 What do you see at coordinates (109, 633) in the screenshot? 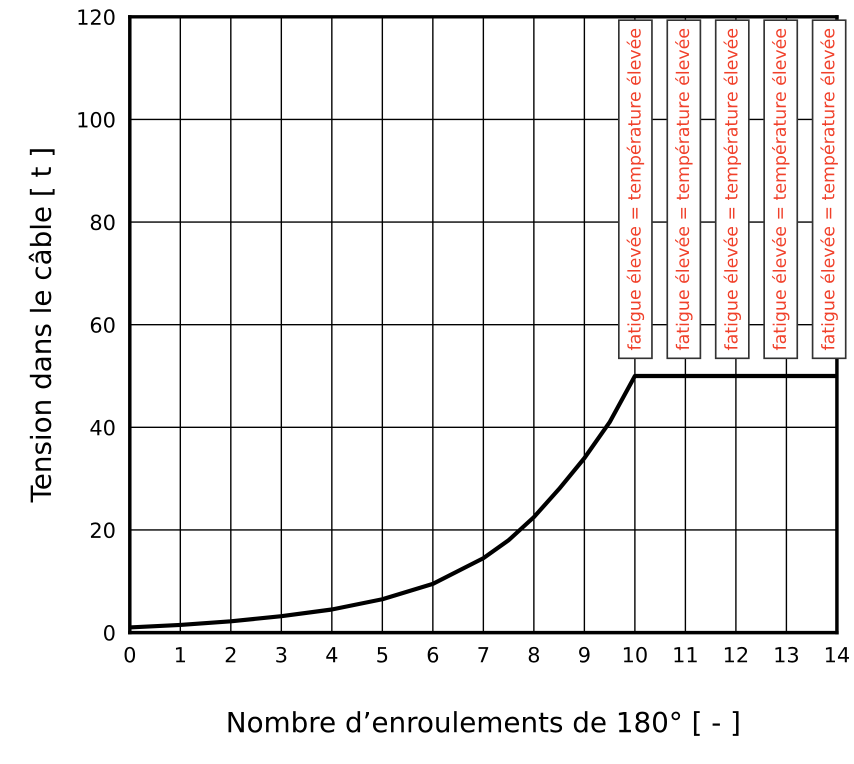
I see `y-tick-label: 0` at bounding box center [109, 633].